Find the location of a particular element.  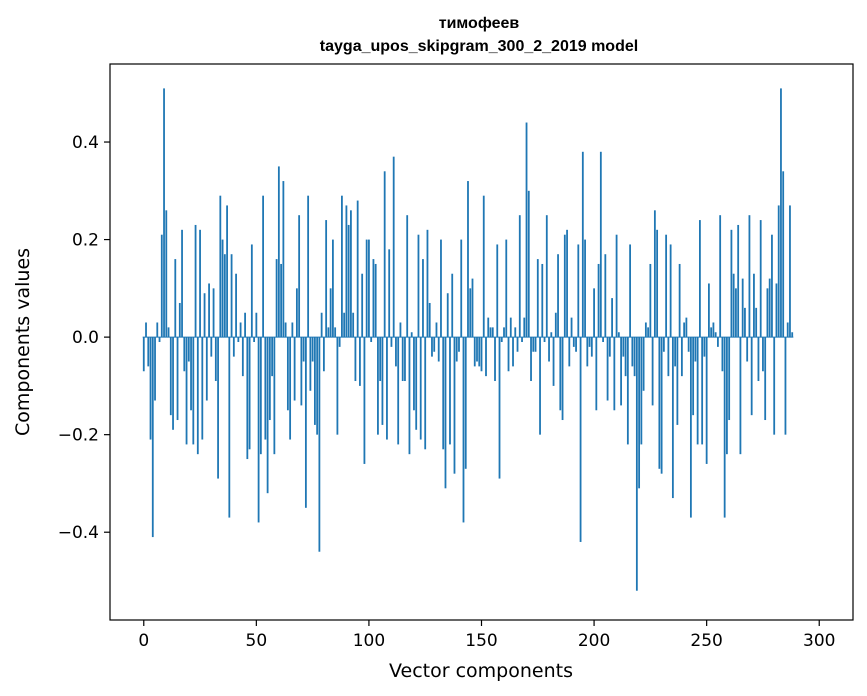

y-axis-label: Components values is located at coordinates (23, 342).